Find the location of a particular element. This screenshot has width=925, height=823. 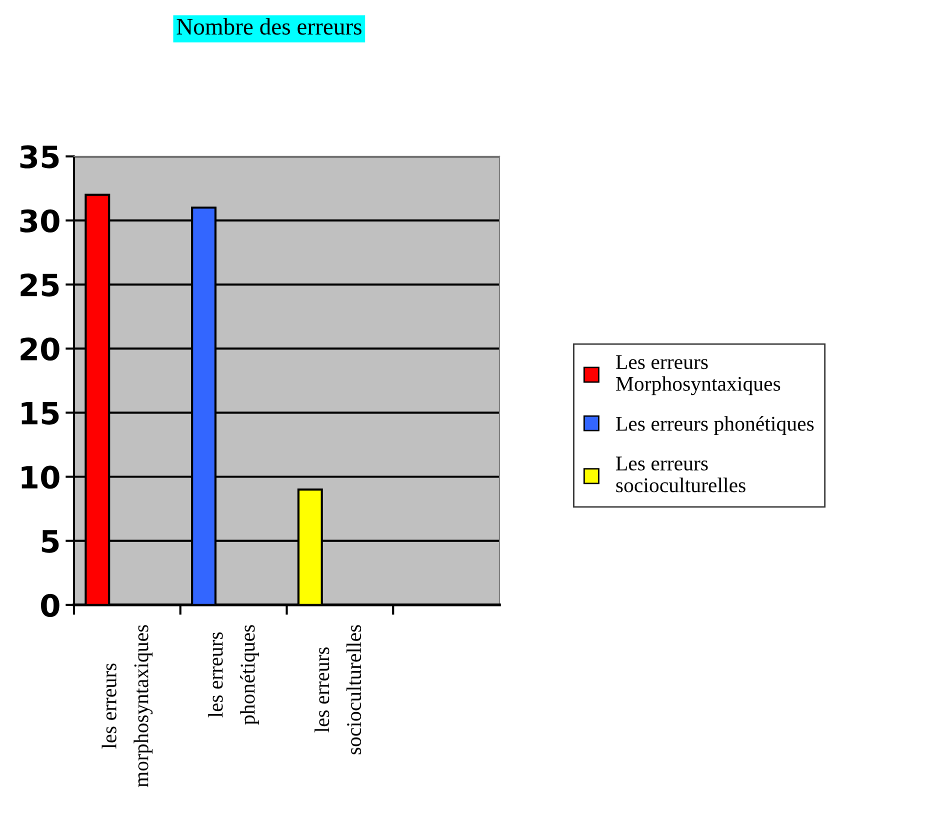

legend-label: Les erreurs socioculturelles is located at coordinates (681, 474).